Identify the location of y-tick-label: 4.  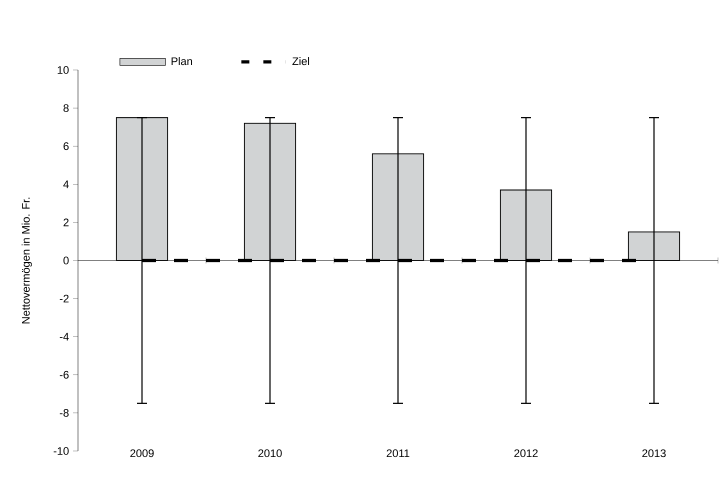
(66, 184).